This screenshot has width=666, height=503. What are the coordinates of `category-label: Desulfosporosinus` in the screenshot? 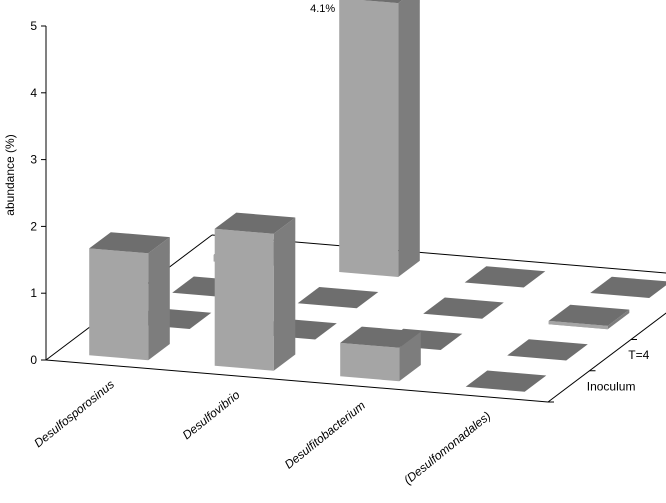 It's located at (74, 413).